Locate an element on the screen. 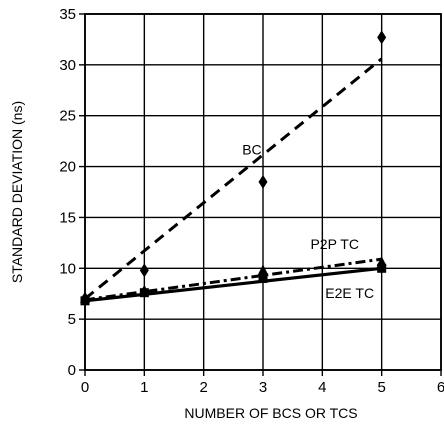 This screenshot has width=444, height=431. y-tick-label: 15 is located at coordinates (67, 217).